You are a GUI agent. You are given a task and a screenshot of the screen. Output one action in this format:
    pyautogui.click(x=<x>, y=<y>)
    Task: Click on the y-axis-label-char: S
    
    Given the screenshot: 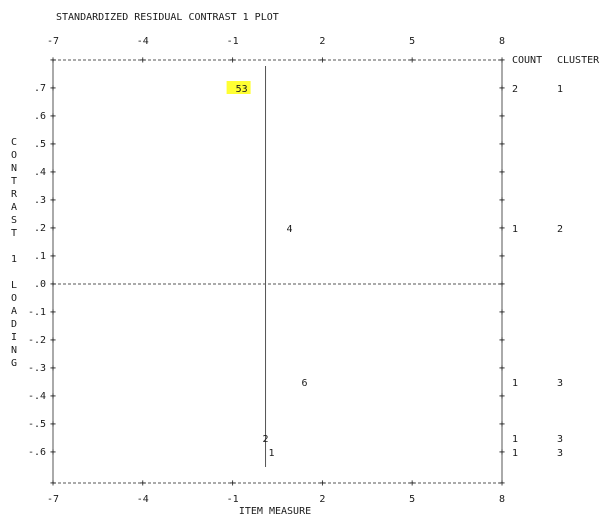 What is the action you would take?
    pyautogui.click(x=14, y=220)
    